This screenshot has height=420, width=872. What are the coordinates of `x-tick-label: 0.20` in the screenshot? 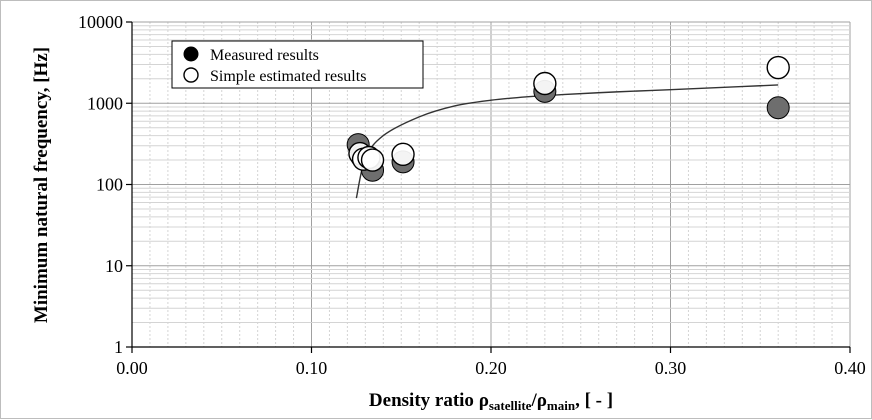 It's located at (491, 368).